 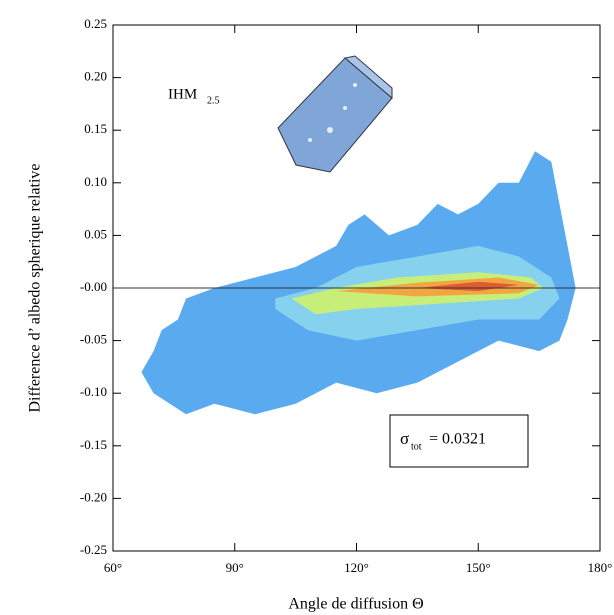 What do you see at coordinates (95, 23) in the screenshot?
I see `y-tick-label: 0.25` at bounding box center [95, 23].